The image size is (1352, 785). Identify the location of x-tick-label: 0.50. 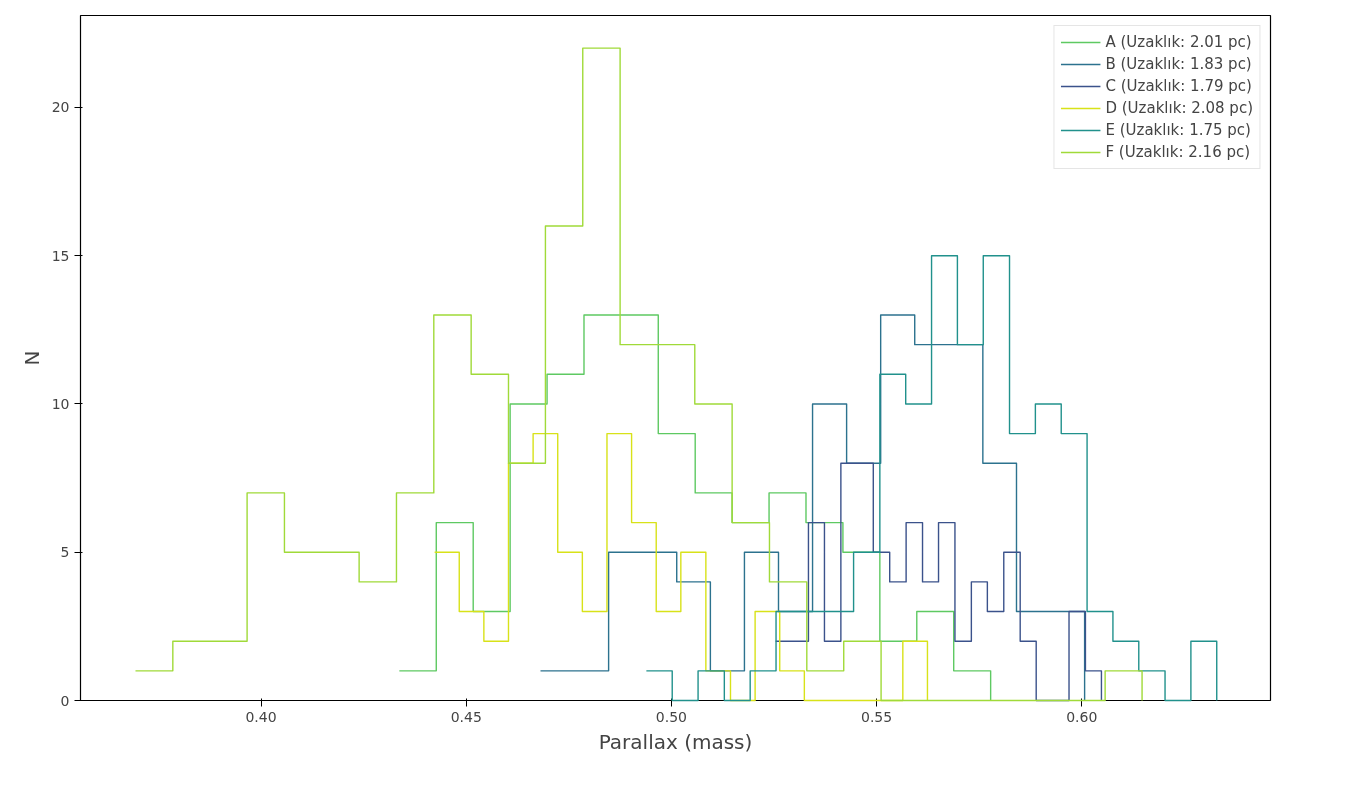
(671, 716).